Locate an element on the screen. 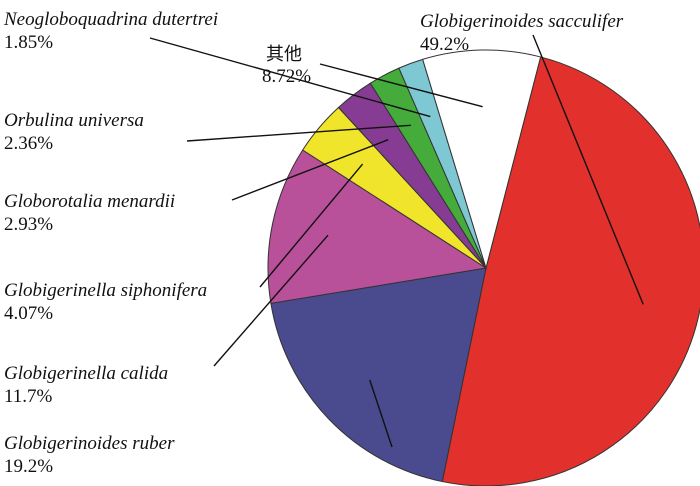 This screenshot has width=700, height=486. slice-value-label: 19.2% is located at coordinates (28, 466).